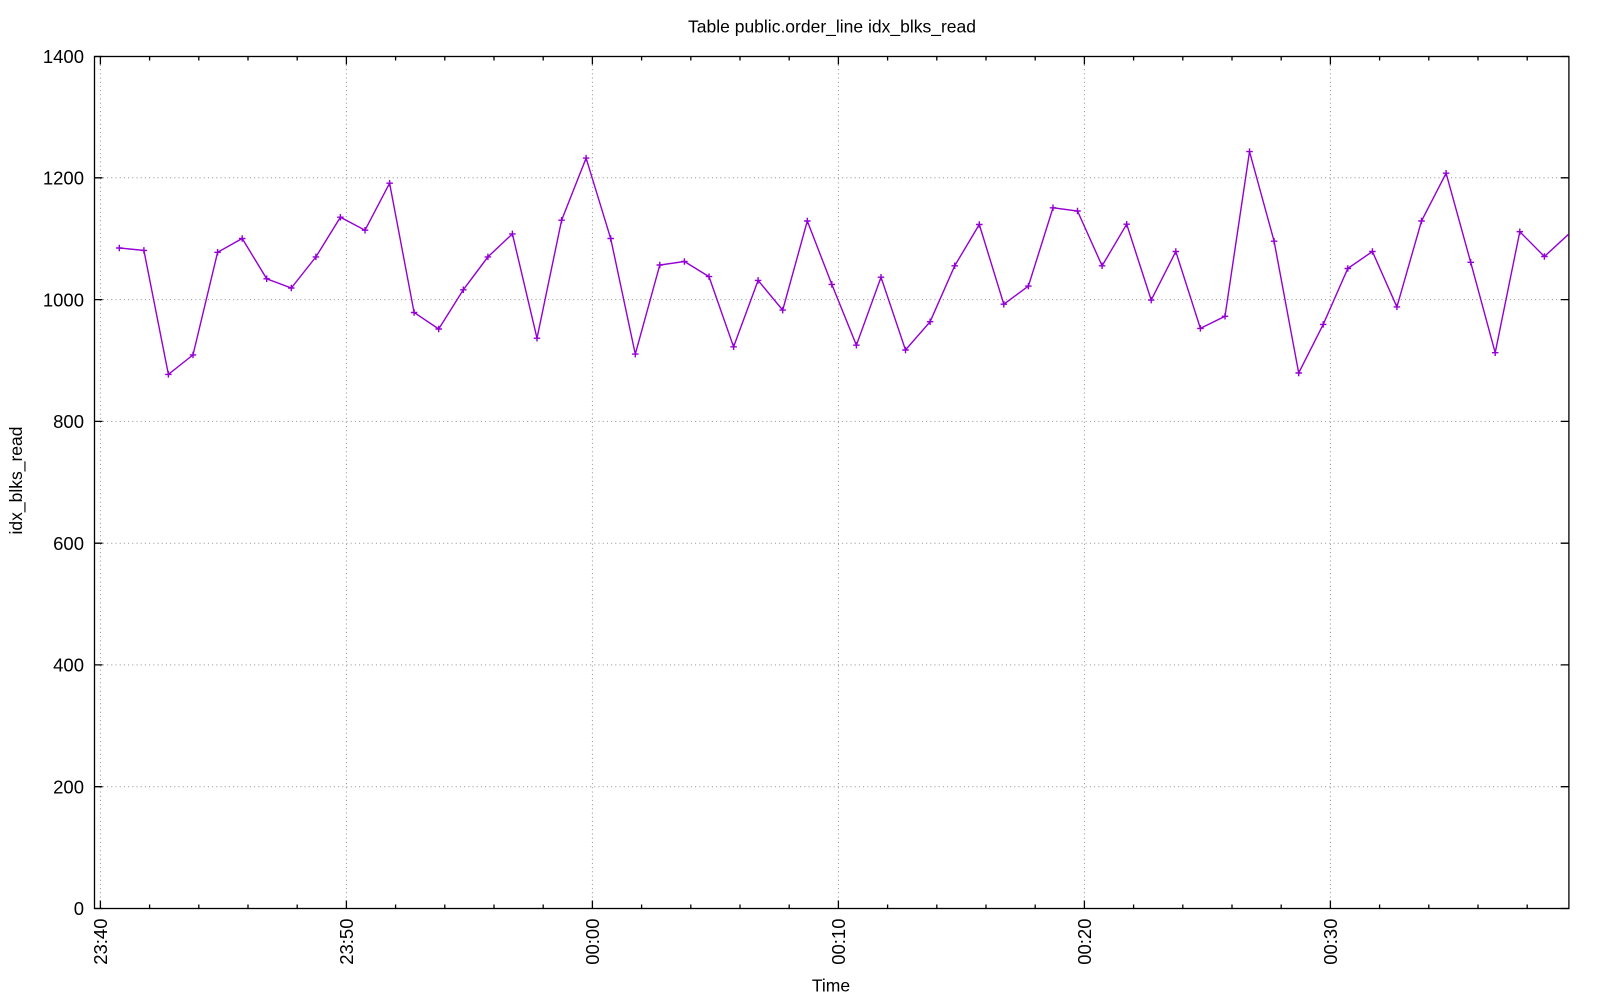 The width and height of the screenshot is (1600, 1000). Describe the element at coordinates (346, 942) in the screenshot. I see `svg-text: 23:50` at that location.